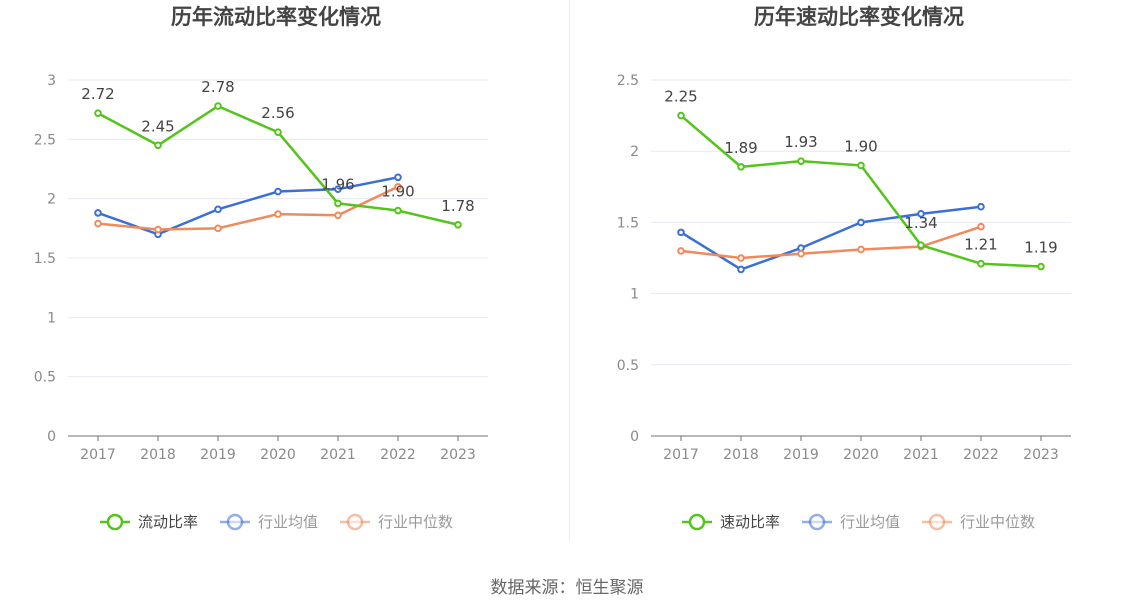 This screenshot has height=616, width=1134. Describe the element at coordinates (920, 223) in the screenshot. I see `data-label: 1.34` at that location.